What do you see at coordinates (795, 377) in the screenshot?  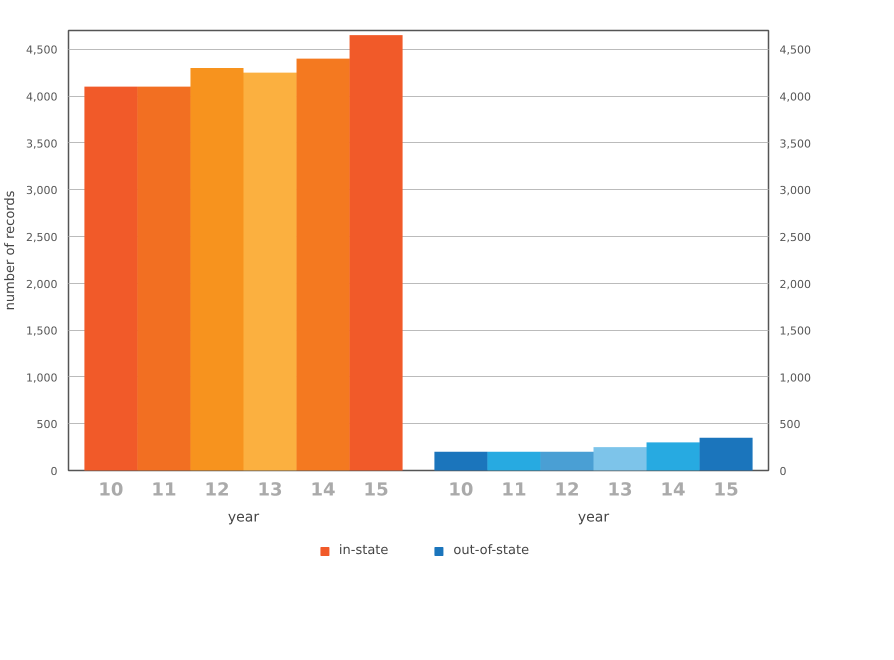 I see `y2-tick-label: 1,000` at bounding box center [795, 377].